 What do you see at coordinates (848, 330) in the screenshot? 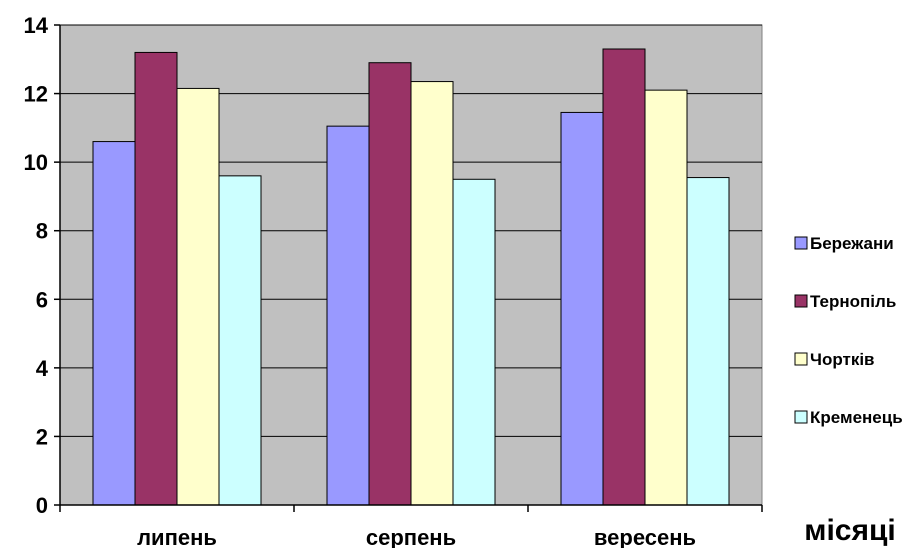
I see `legend: Бережани Тернопіль Чортків Кременець` at bounding box center [848, 330].